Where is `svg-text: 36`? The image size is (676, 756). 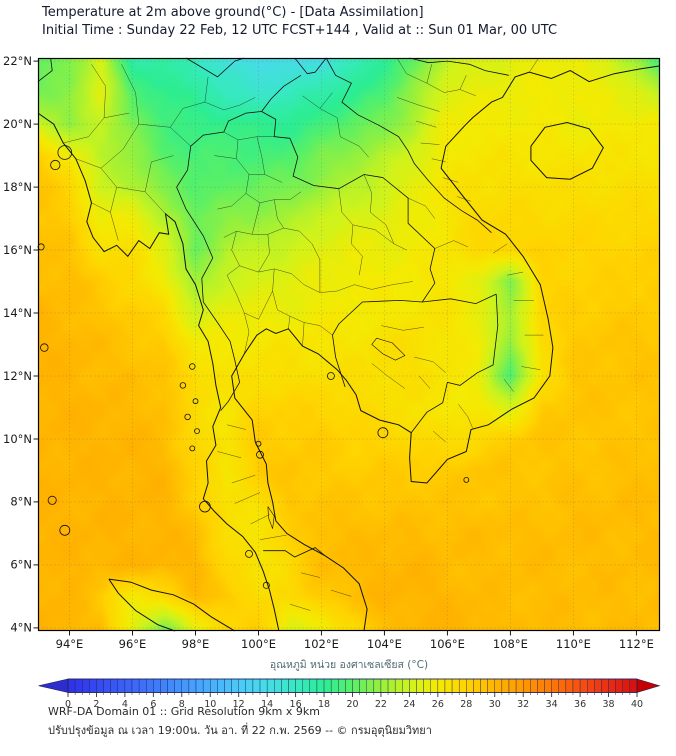 svg-text: 36 is located at coordinates (580, 704).